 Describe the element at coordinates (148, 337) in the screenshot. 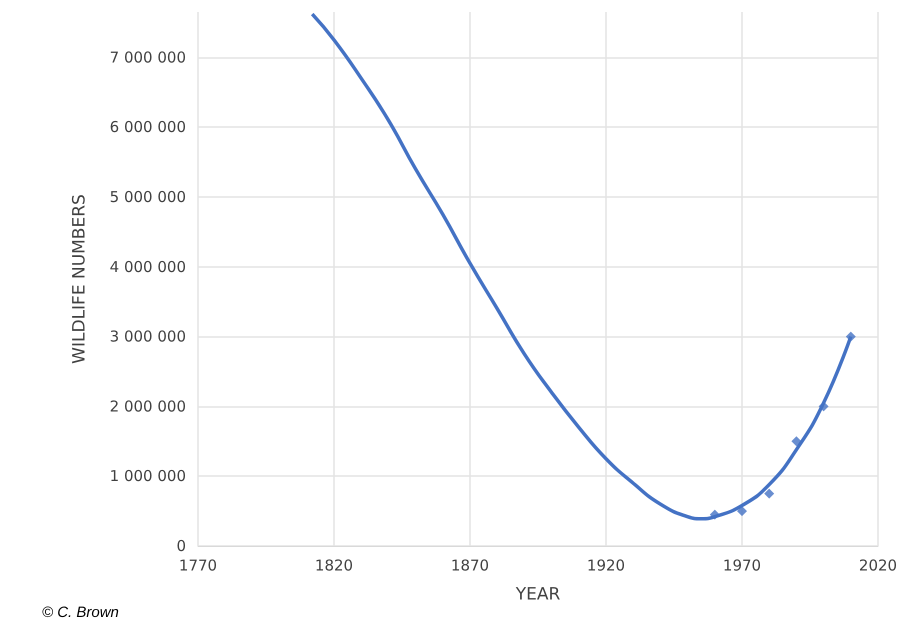

I see `y-tick-label: 3 000 000` at that location.